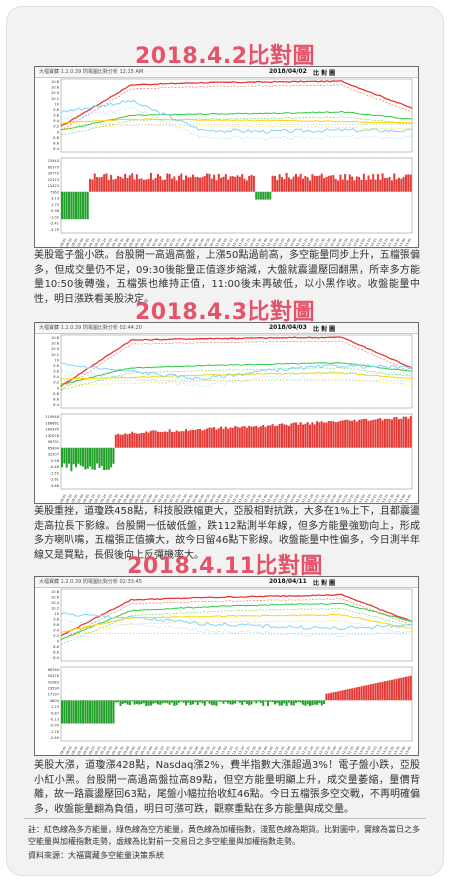  Describe the element at coordinates (225, 56) in the screenshot. I see `panel-title: 2018.4.2比對圖` at that location.